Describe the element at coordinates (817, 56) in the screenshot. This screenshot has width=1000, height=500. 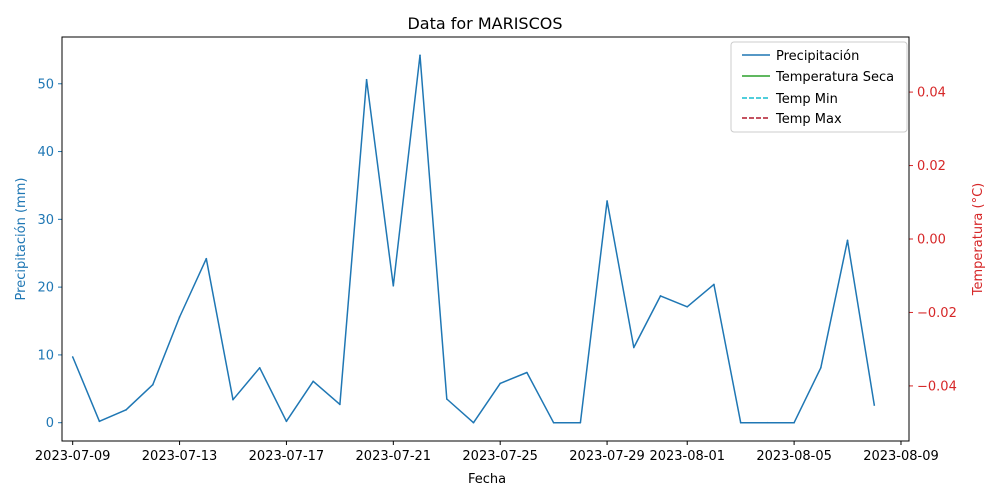
I see `legend-label-precipitacion: Precipitación` at that location.